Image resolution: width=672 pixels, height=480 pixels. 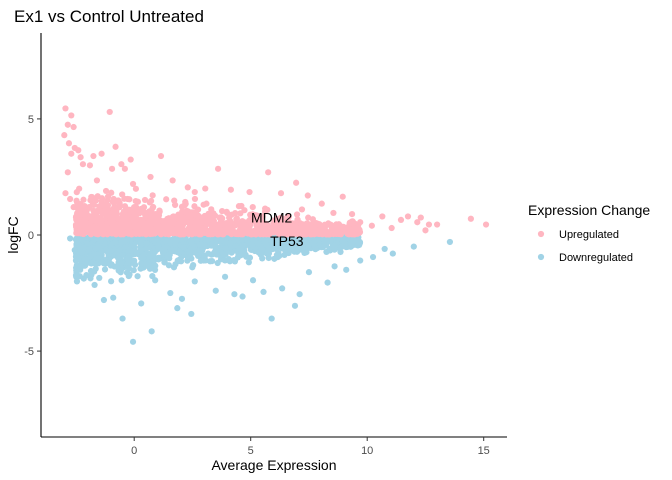 I want to click on annotations: MDM2 TP53, so click(x=277, y=229).